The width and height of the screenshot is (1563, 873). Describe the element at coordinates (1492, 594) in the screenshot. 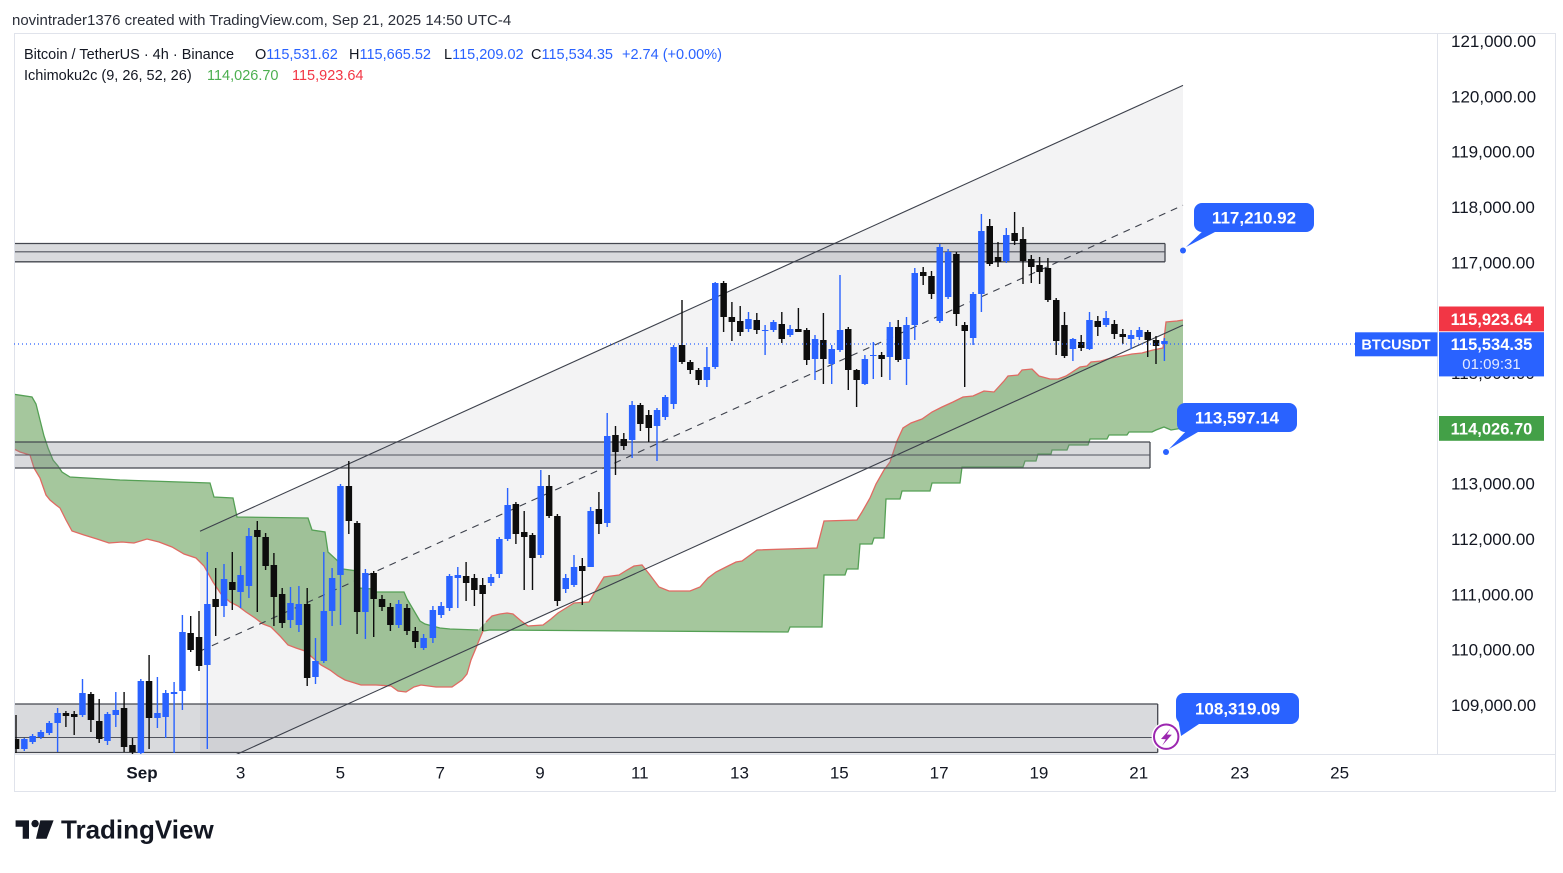

I see `svg-text: 111,000.00` at that location.